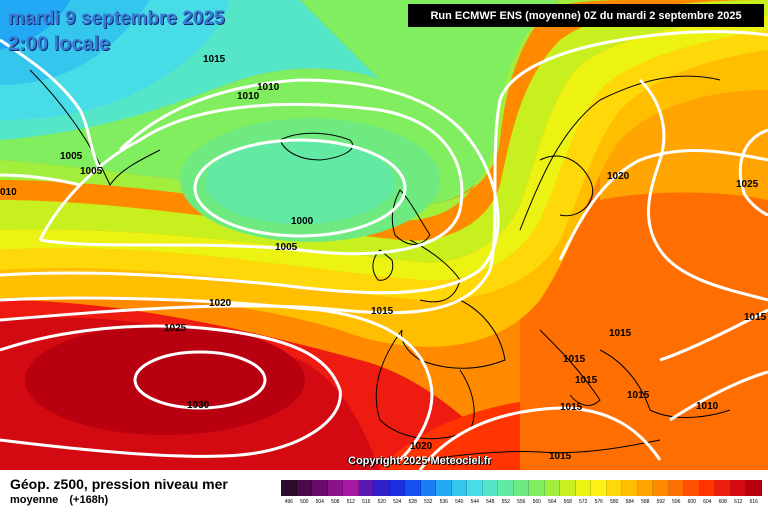 The height and width of the screenshot is (512, 768). What do you see at coordinates (453, 334) in the screenshot?
I see `france-coast` at bounding box center [453, 334].